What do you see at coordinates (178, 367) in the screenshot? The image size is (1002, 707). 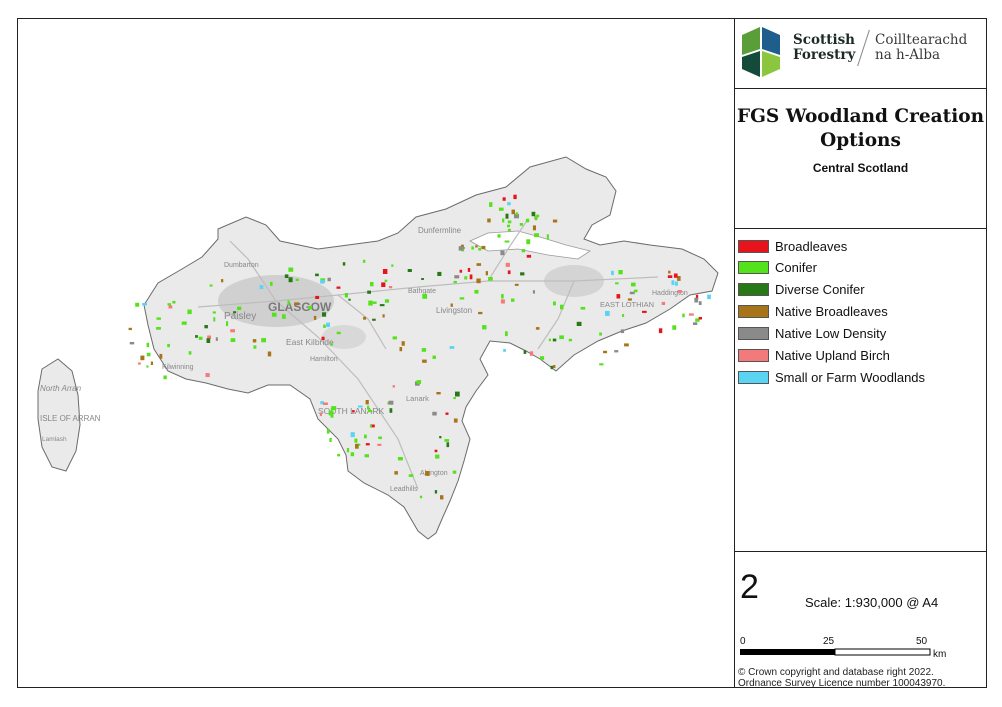 I see `map-label-kilwinning: Kilwinning` at bounding box center [178, 367].